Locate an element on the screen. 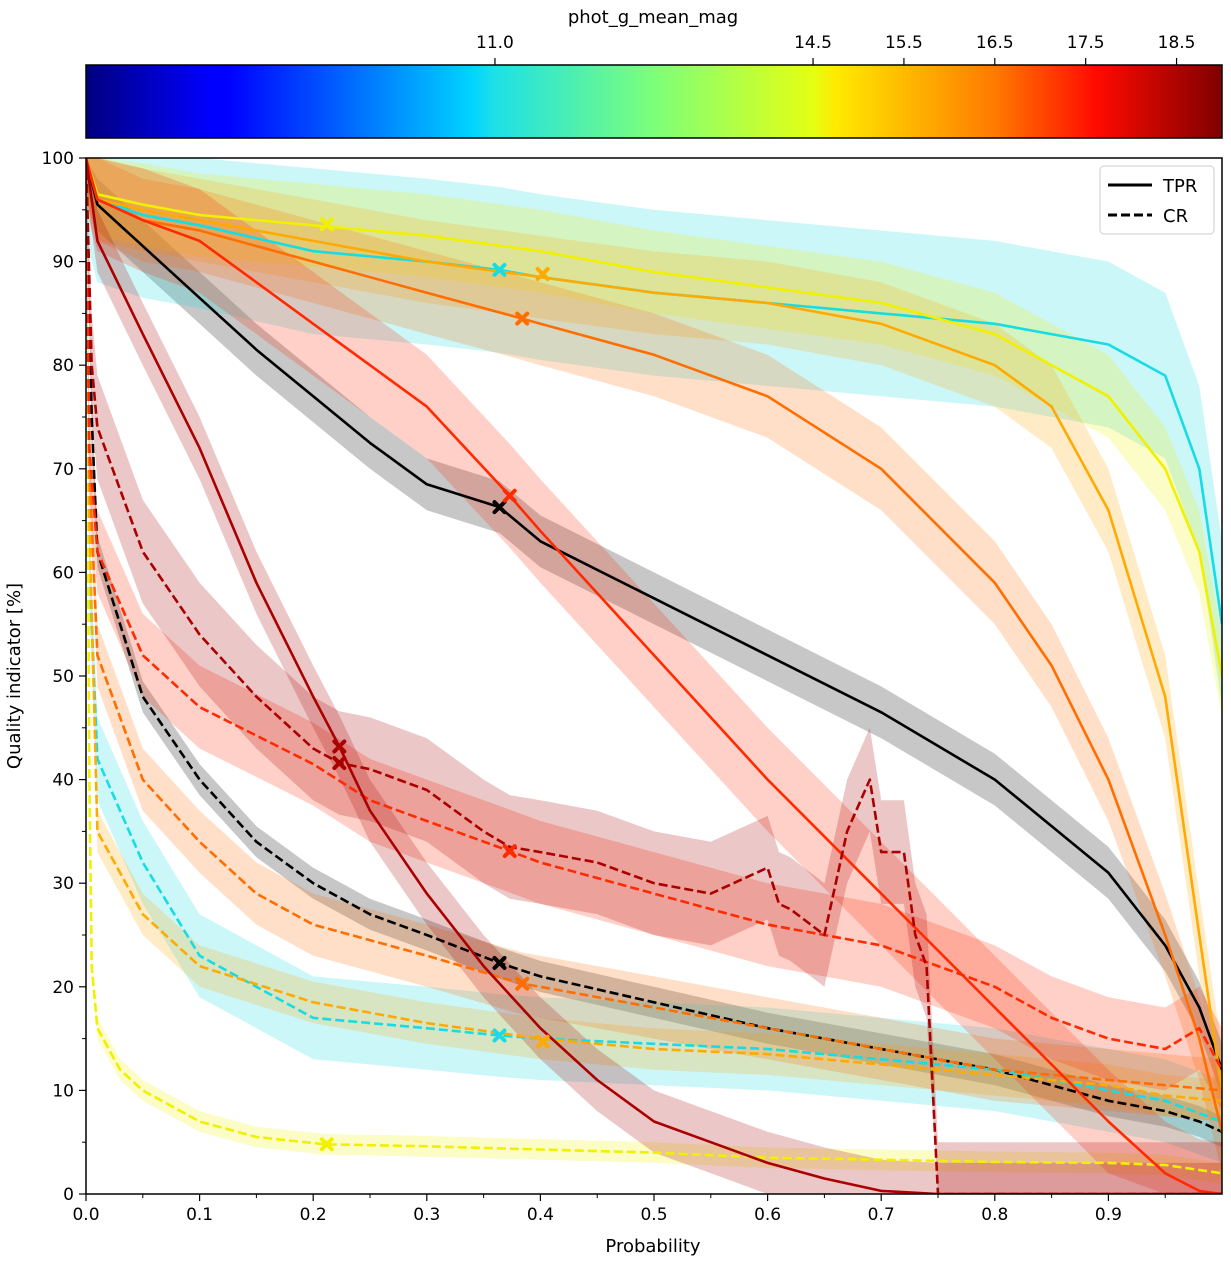  x-tick-label: 0.1 is located at coordinates (199, 1215).